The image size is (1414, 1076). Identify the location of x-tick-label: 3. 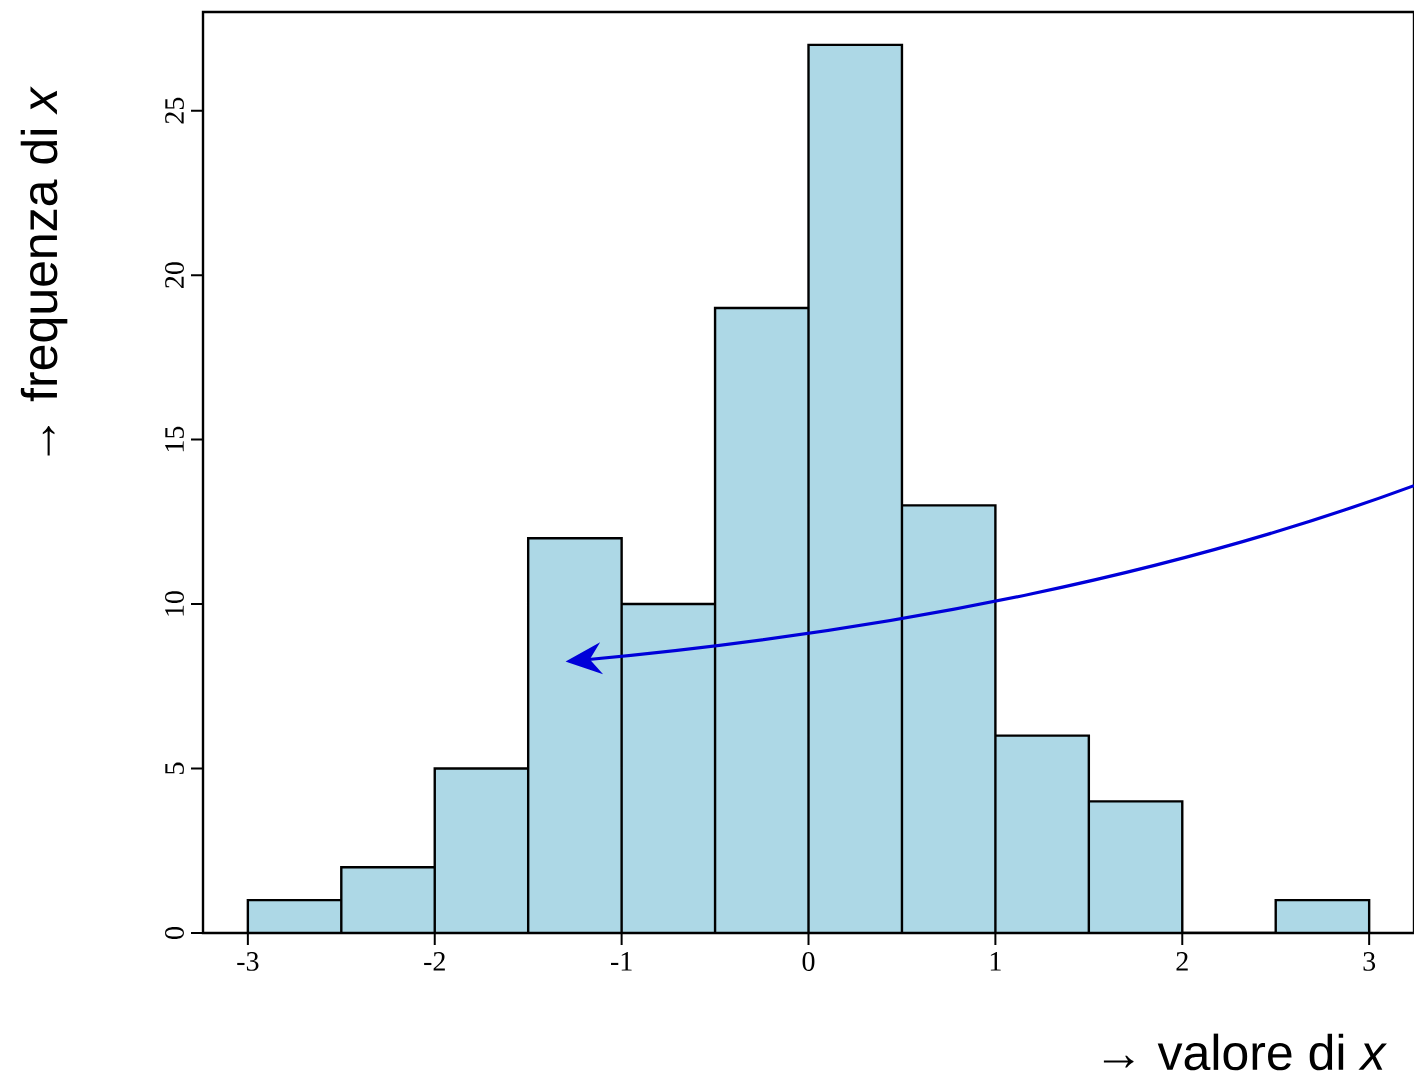
(1369, 961).